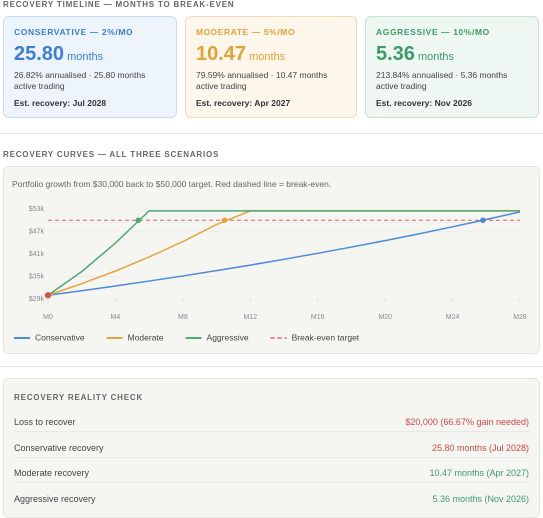 The height and width of the screenshot is (518, 543). Describe the element at coordinates (228, 337) in the screenshot. I see `legend-label: Aggressive` at that location.